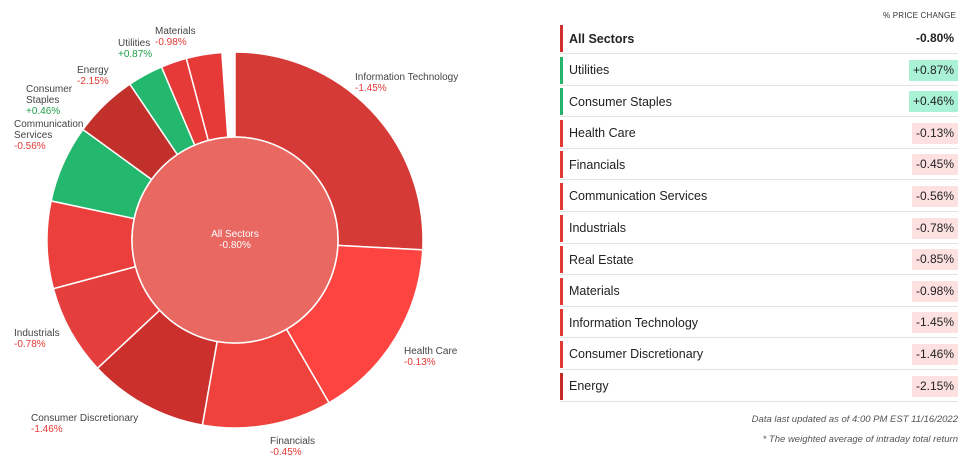  I want to click on row-name: Utilities, so click(589, 70).